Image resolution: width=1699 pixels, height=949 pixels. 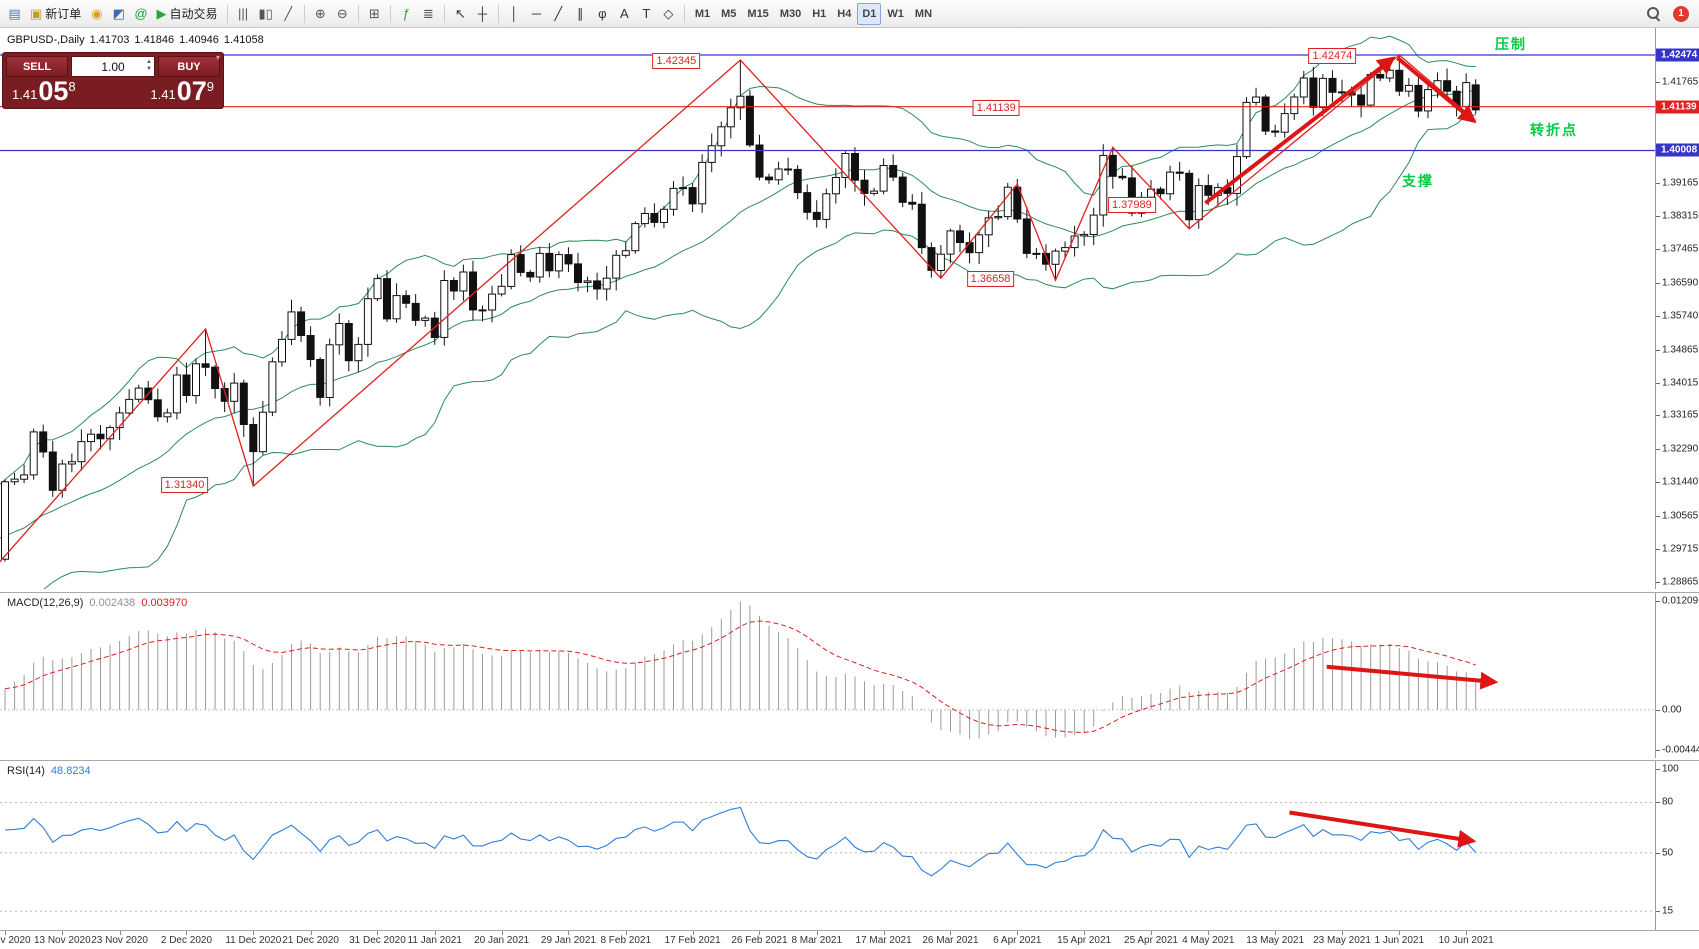 What do you see at coordinates (460, 14) in the screenshot?
I see `cursor-button: ↖` at bounding box center [460, 14].